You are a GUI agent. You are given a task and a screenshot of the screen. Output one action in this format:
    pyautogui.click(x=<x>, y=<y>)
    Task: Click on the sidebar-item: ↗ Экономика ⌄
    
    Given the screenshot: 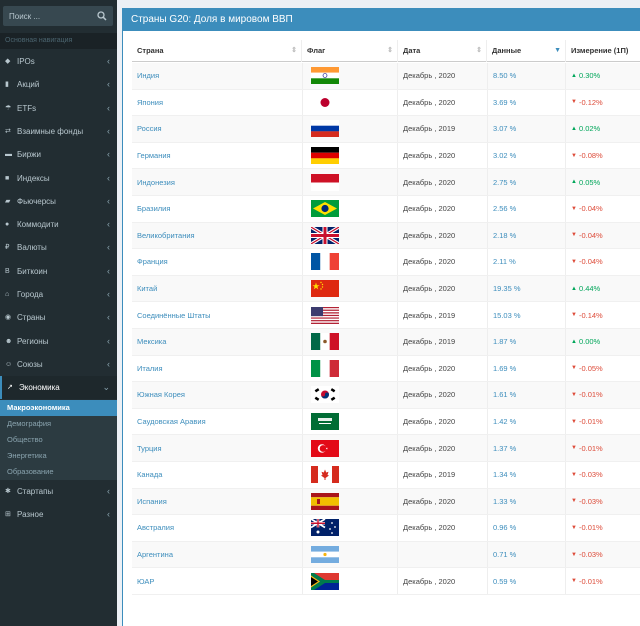 What is the action you would take?
    pyautogui.click(x=58, y=388)
    